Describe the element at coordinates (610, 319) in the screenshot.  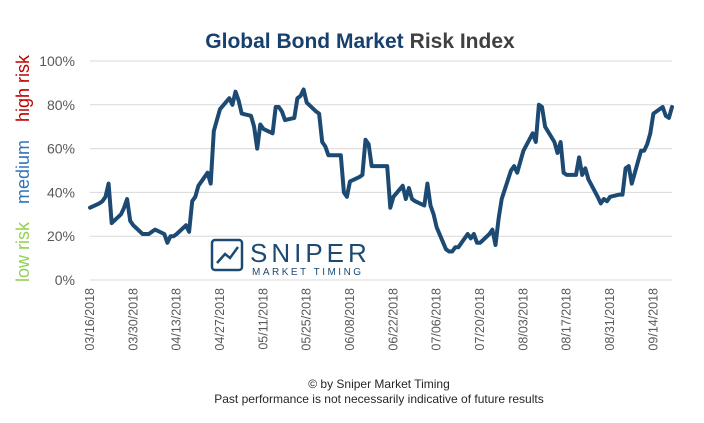
I see `x-tick-label: 08/31/2018` at that location.